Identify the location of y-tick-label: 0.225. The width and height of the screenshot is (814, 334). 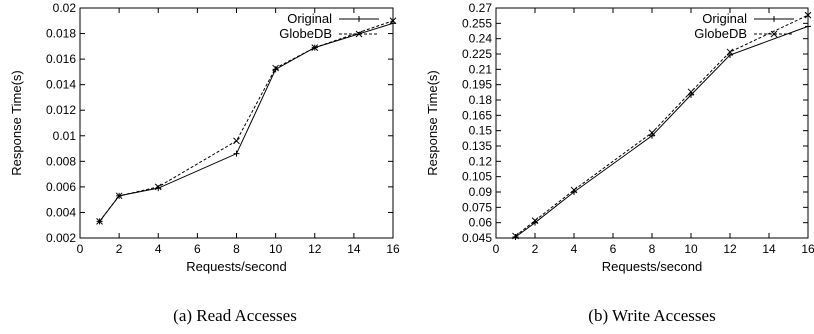
(477, 54).